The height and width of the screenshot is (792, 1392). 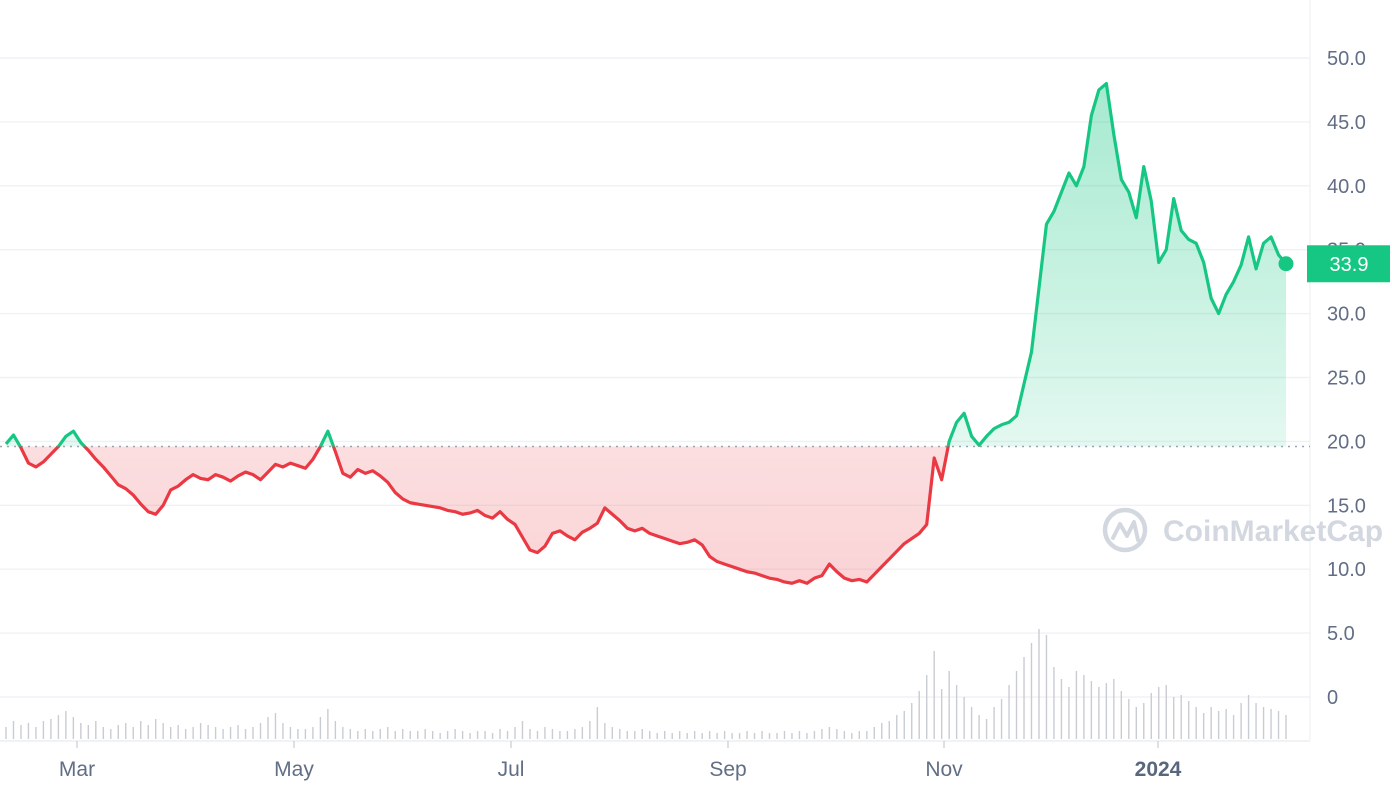 What do you see at coordinates (1346, 378) in the screenshot?
I see `y-axis: 05.010.015.020.025.030.035.040.045.050.0` at bounding box center [1346, 378].